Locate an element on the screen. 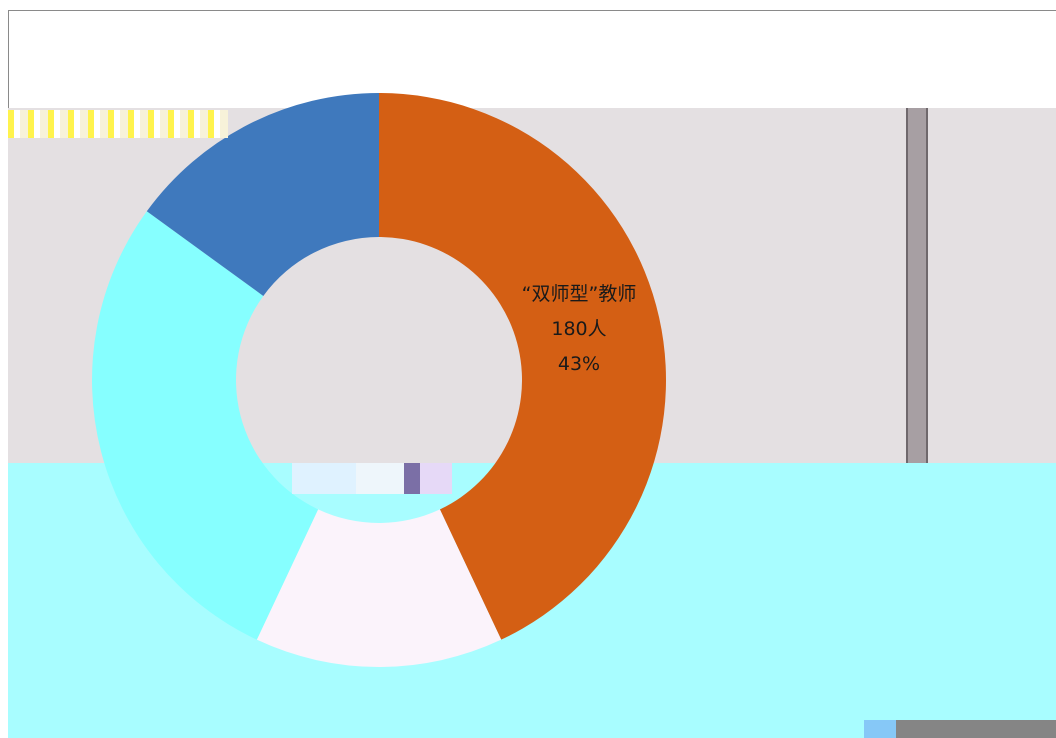 This screenshot has height=738, width=1056. slice-label-count: 180人 is located at coordinates (578, 329).